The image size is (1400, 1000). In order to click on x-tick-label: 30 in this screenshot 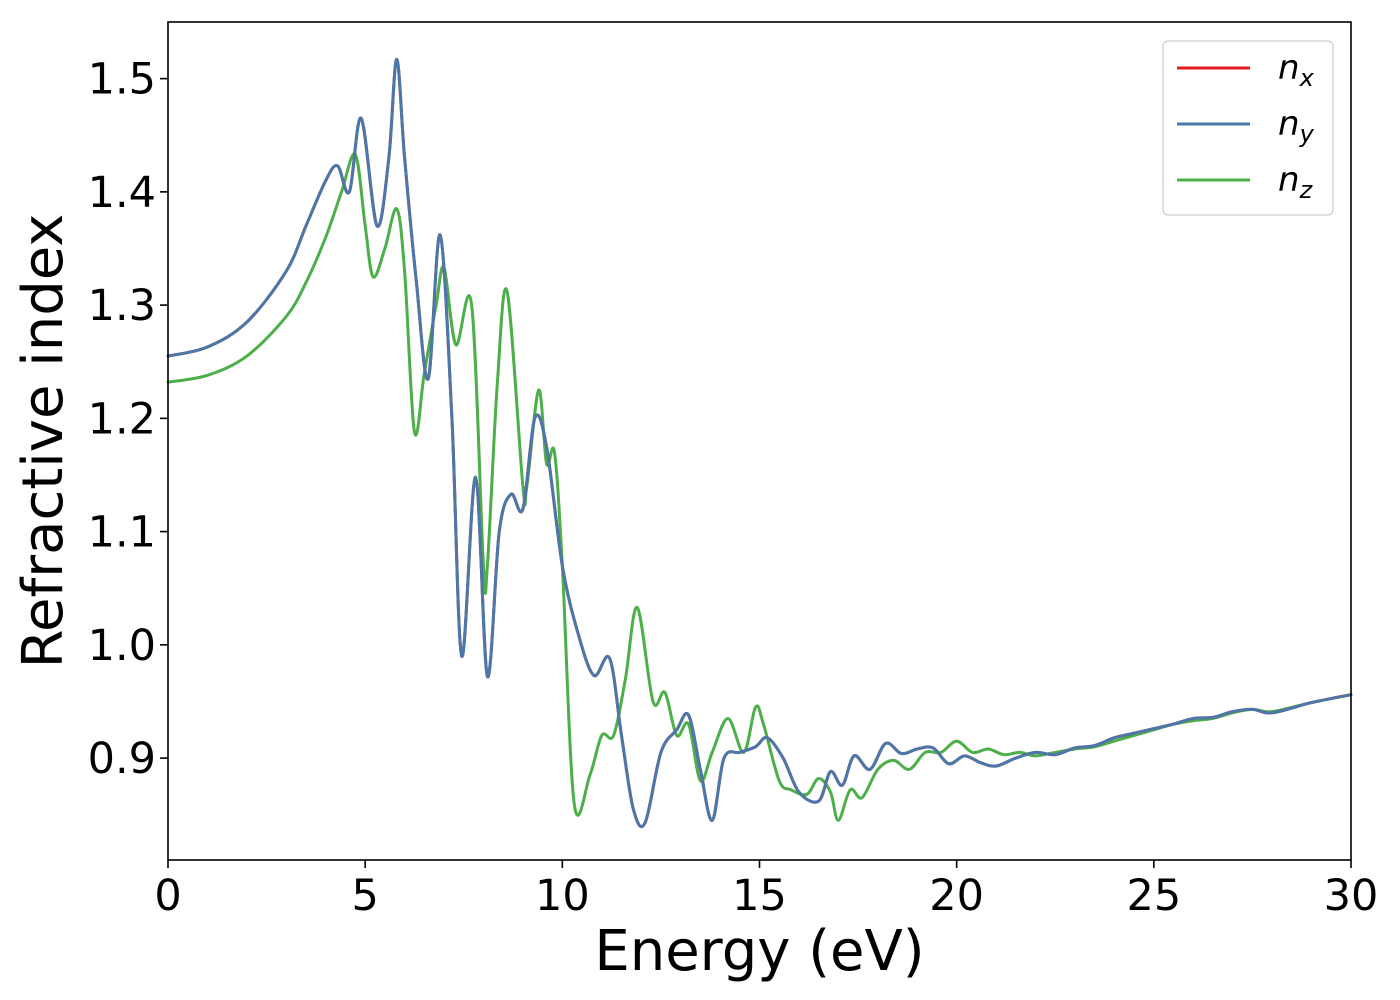, I will do `click(1351, 896)`.